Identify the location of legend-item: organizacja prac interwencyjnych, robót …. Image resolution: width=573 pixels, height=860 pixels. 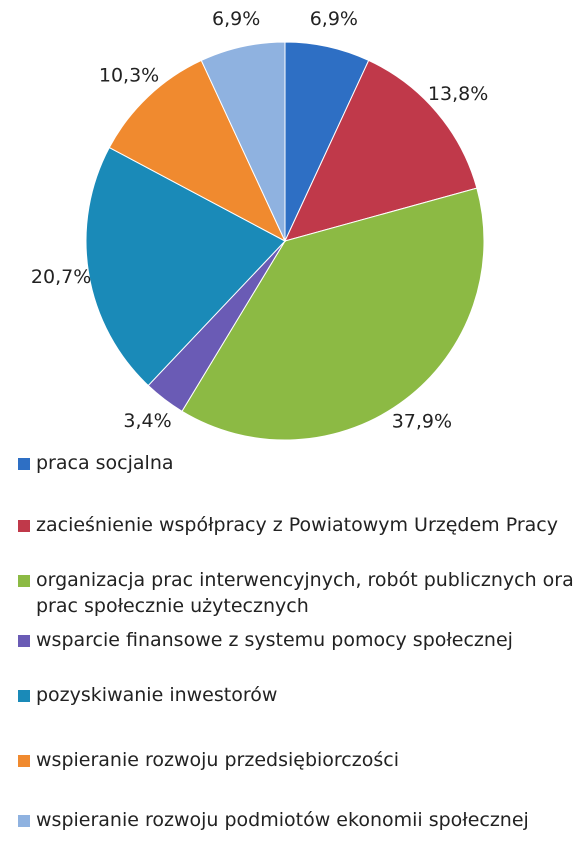
(295, 593).